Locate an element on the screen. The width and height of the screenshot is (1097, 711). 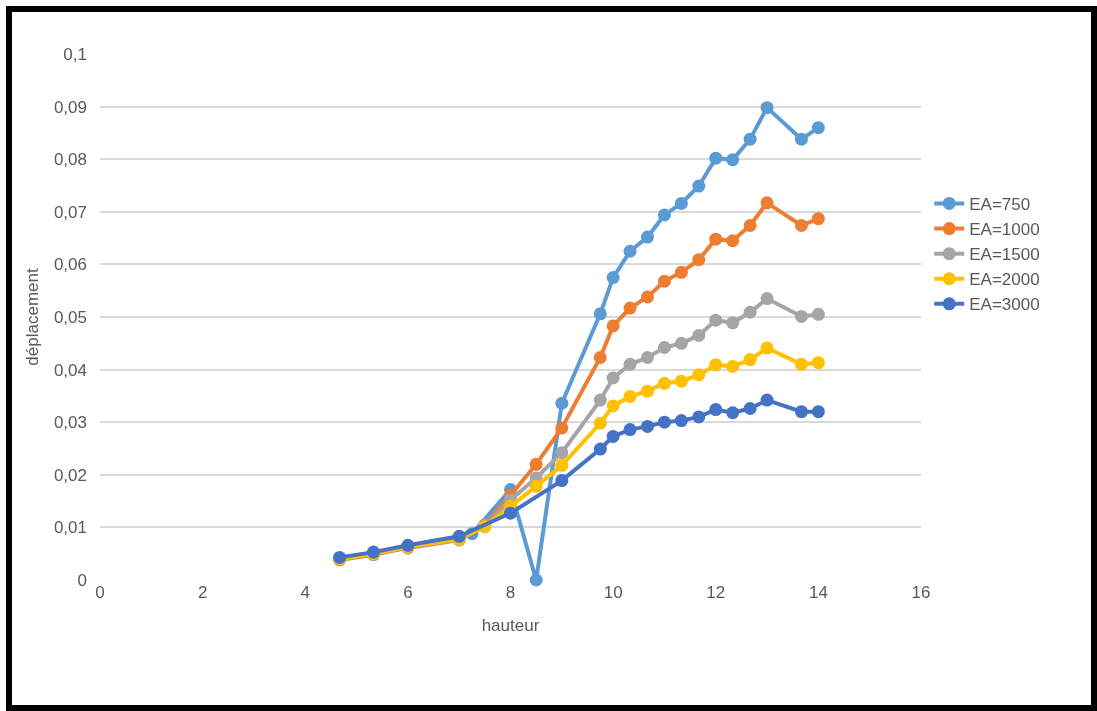
y-tick-label: 0,05 is located at coordinates (70, 317).